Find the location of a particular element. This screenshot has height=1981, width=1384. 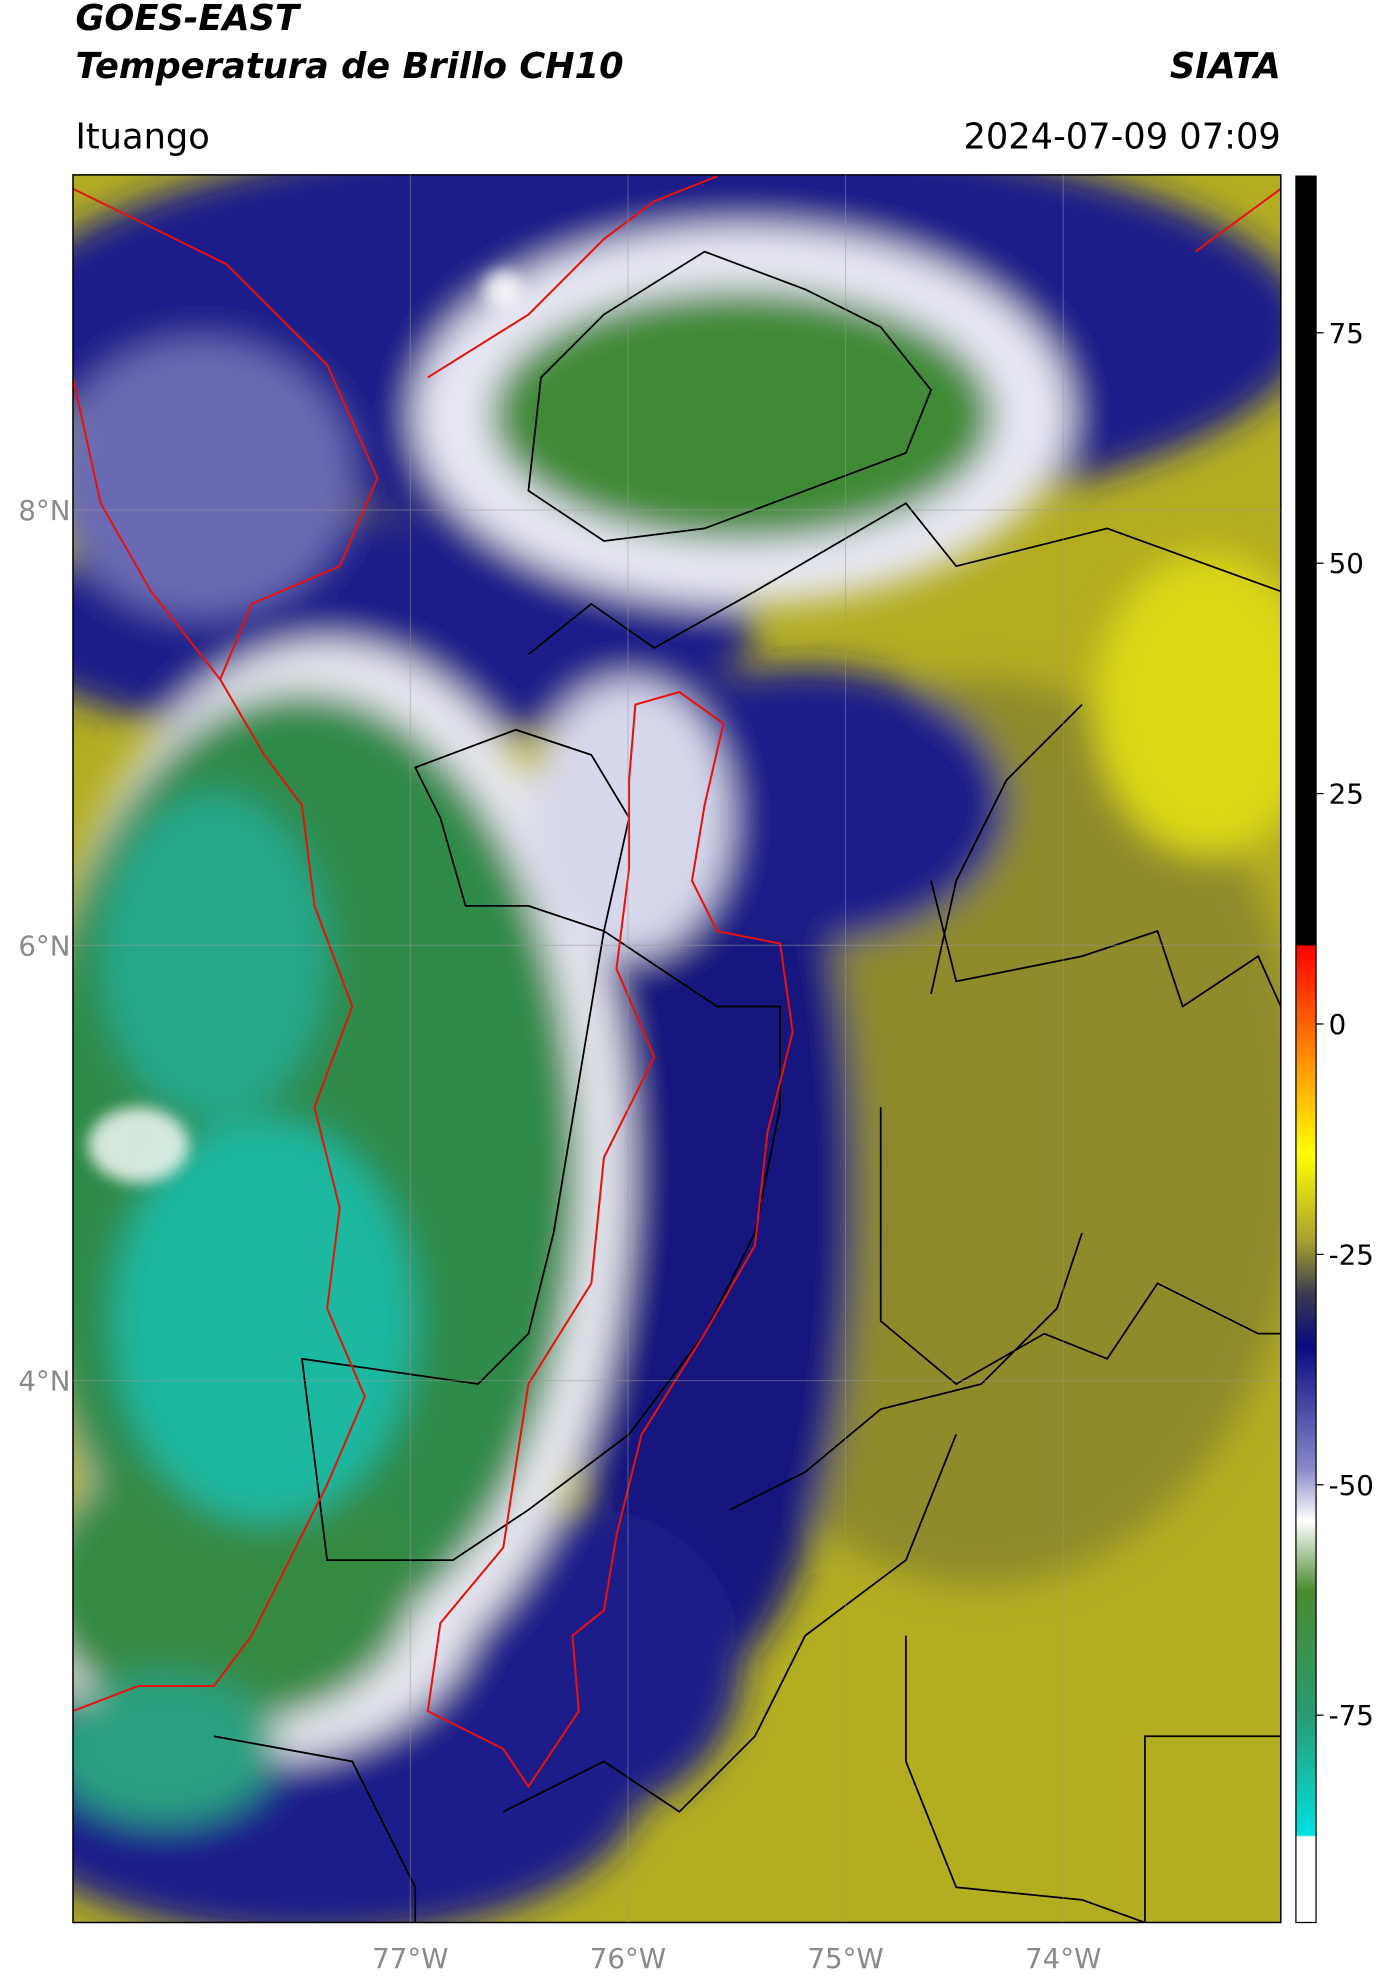

title: GOES-EAST is located at coordinates (188, 19).